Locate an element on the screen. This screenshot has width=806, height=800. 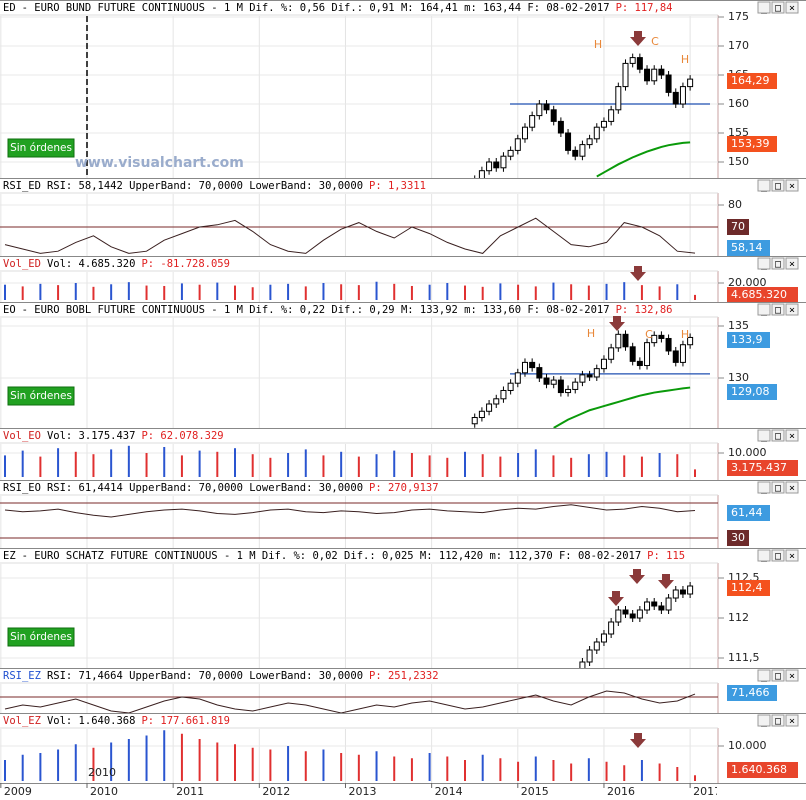
y-tick-label: 112 is located at coordinates (738, 617).